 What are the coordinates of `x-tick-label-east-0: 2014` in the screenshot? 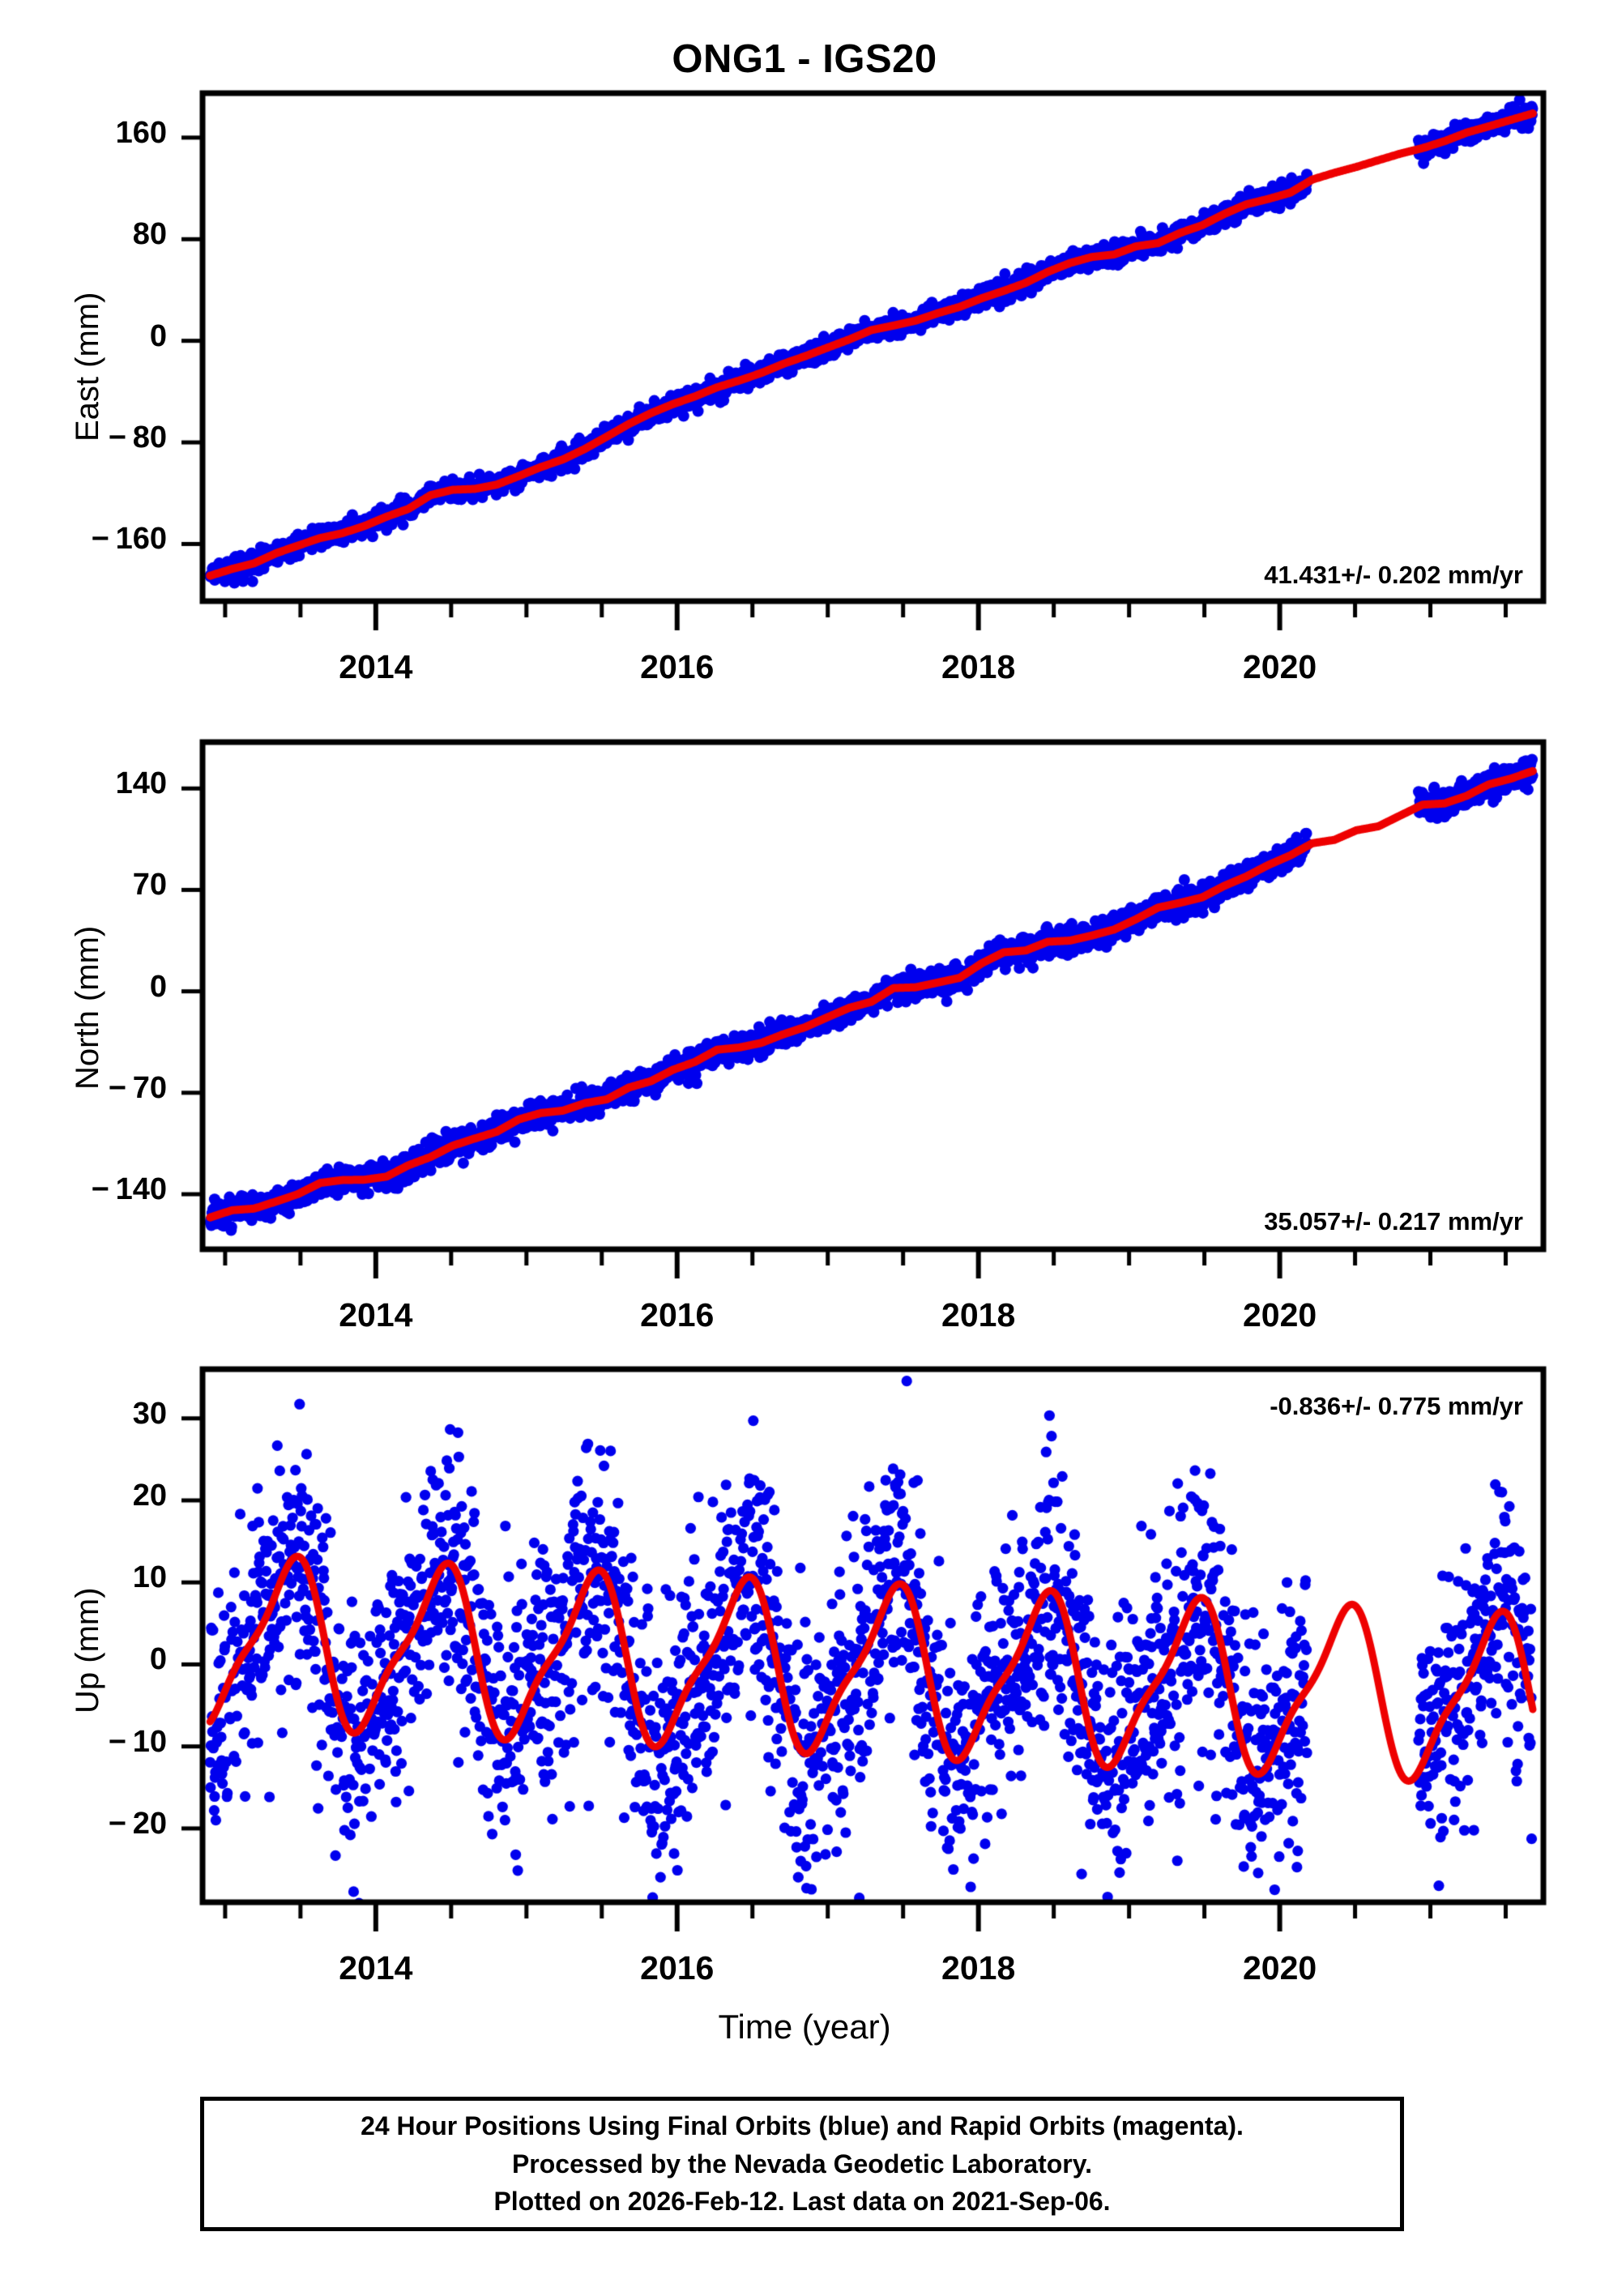 It's located at (376, 666).